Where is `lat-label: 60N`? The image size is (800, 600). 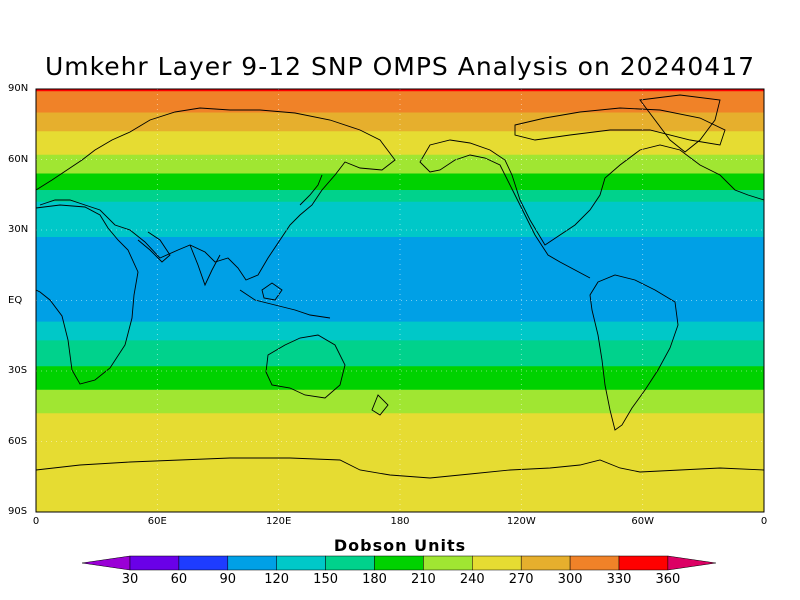
lat-label: 60N is located at coordinates (18, 159).